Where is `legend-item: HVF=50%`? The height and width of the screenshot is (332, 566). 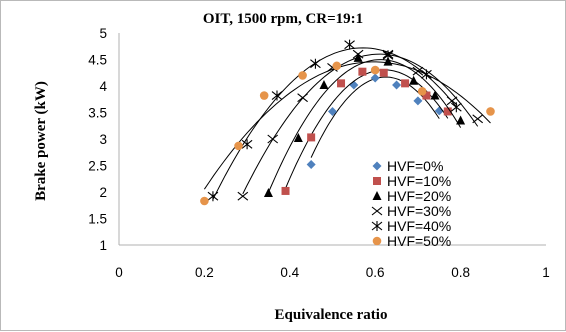
legend-item: HVF=50% is located at coordinates (411, 241).